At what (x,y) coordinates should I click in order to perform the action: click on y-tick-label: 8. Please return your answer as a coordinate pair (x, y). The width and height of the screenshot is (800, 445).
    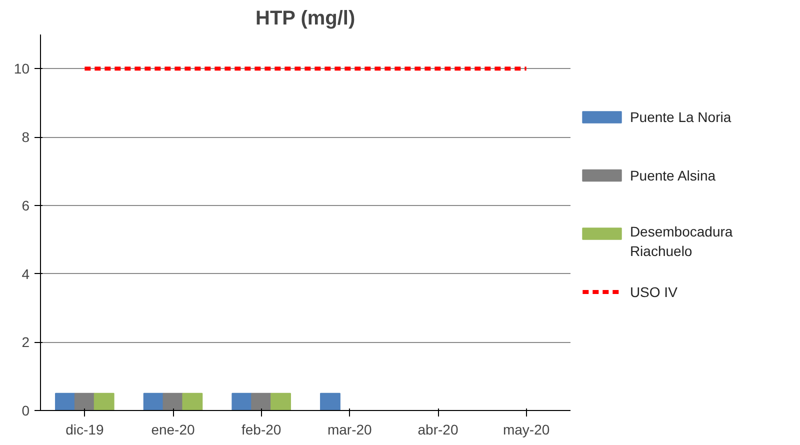
    Looking at the image, I should click on (26, 137).